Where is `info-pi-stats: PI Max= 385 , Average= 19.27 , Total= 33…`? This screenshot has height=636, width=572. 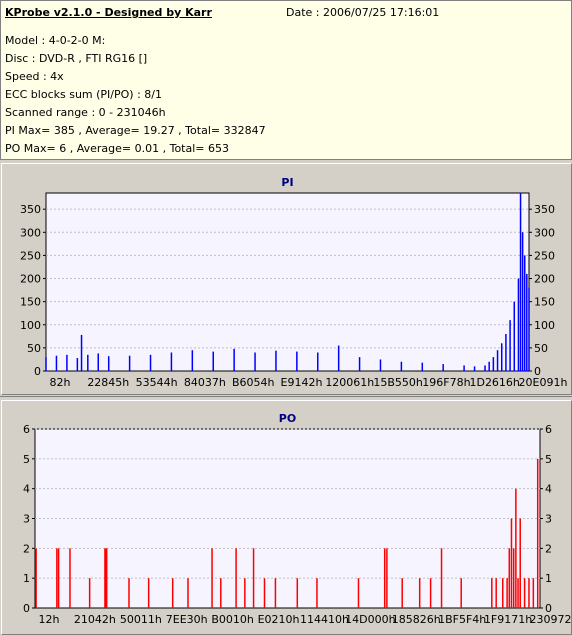
info-pi-stats: PI Max= 385 , Average= 19.27 , Total= 33… is located at coordinates (135, 130).